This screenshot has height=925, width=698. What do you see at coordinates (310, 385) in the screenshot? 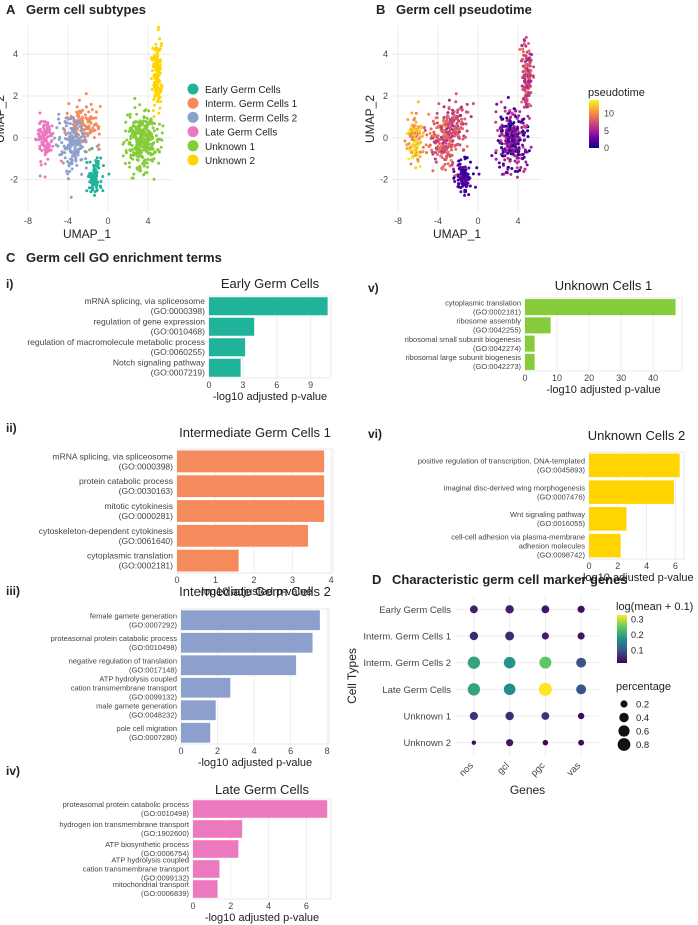
I see `x-tick-label: 9` at bounding box center [310, 385].